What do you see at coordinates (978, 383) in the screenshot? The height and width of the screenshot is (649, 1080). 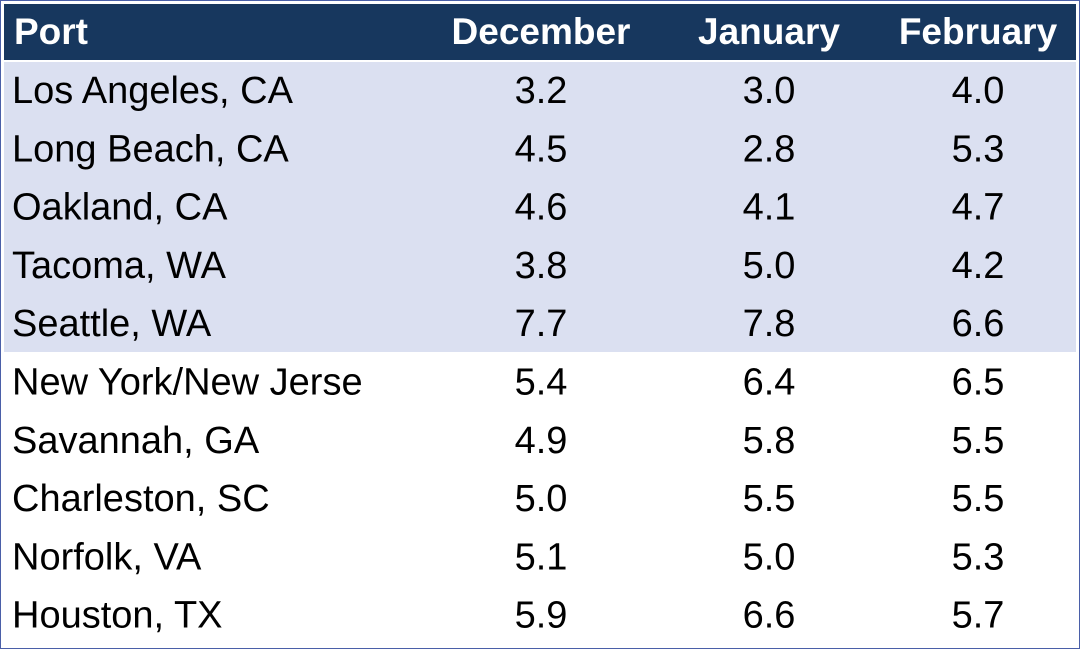 I see `value-cell: 6.5` at bounding box center [978, 383].